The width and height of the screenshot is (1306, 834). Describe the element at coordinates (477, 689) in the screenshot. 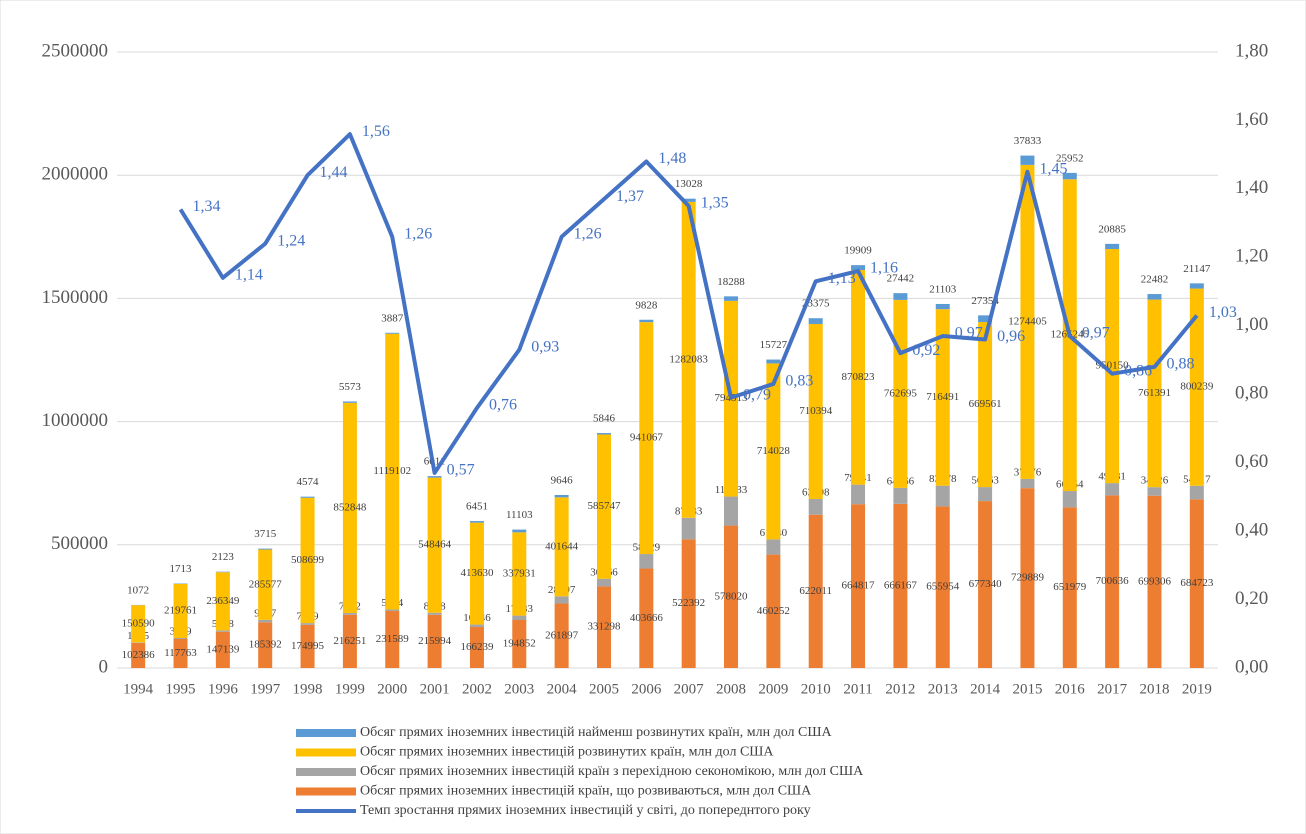

I see `x-tick-label: 2002` at that location.